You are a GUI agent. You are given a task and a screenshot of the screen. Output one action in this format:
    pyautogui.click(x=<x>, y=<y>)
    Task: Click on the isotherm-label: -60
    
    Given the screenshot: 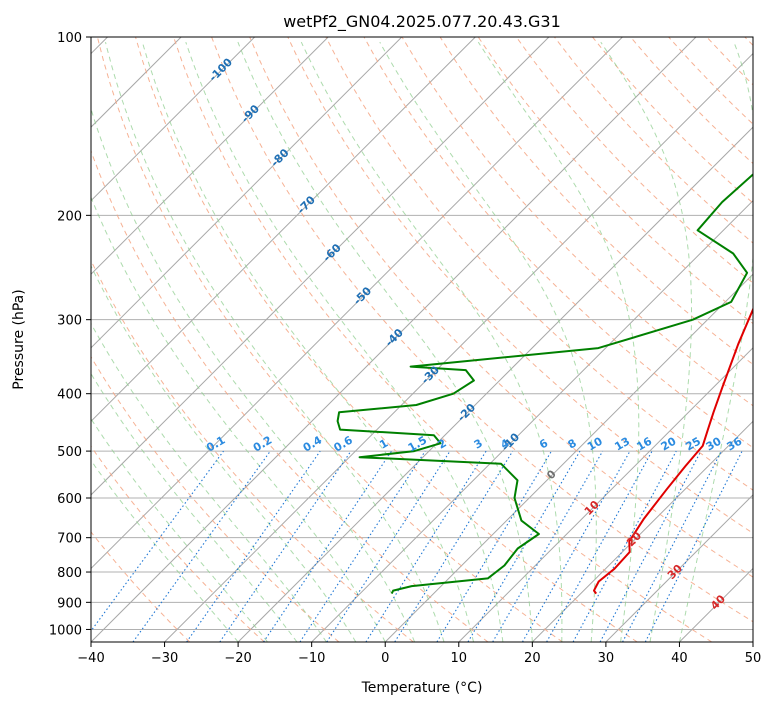 What is the action you would take?
    pyautogui.click(x=331, y=252)
    